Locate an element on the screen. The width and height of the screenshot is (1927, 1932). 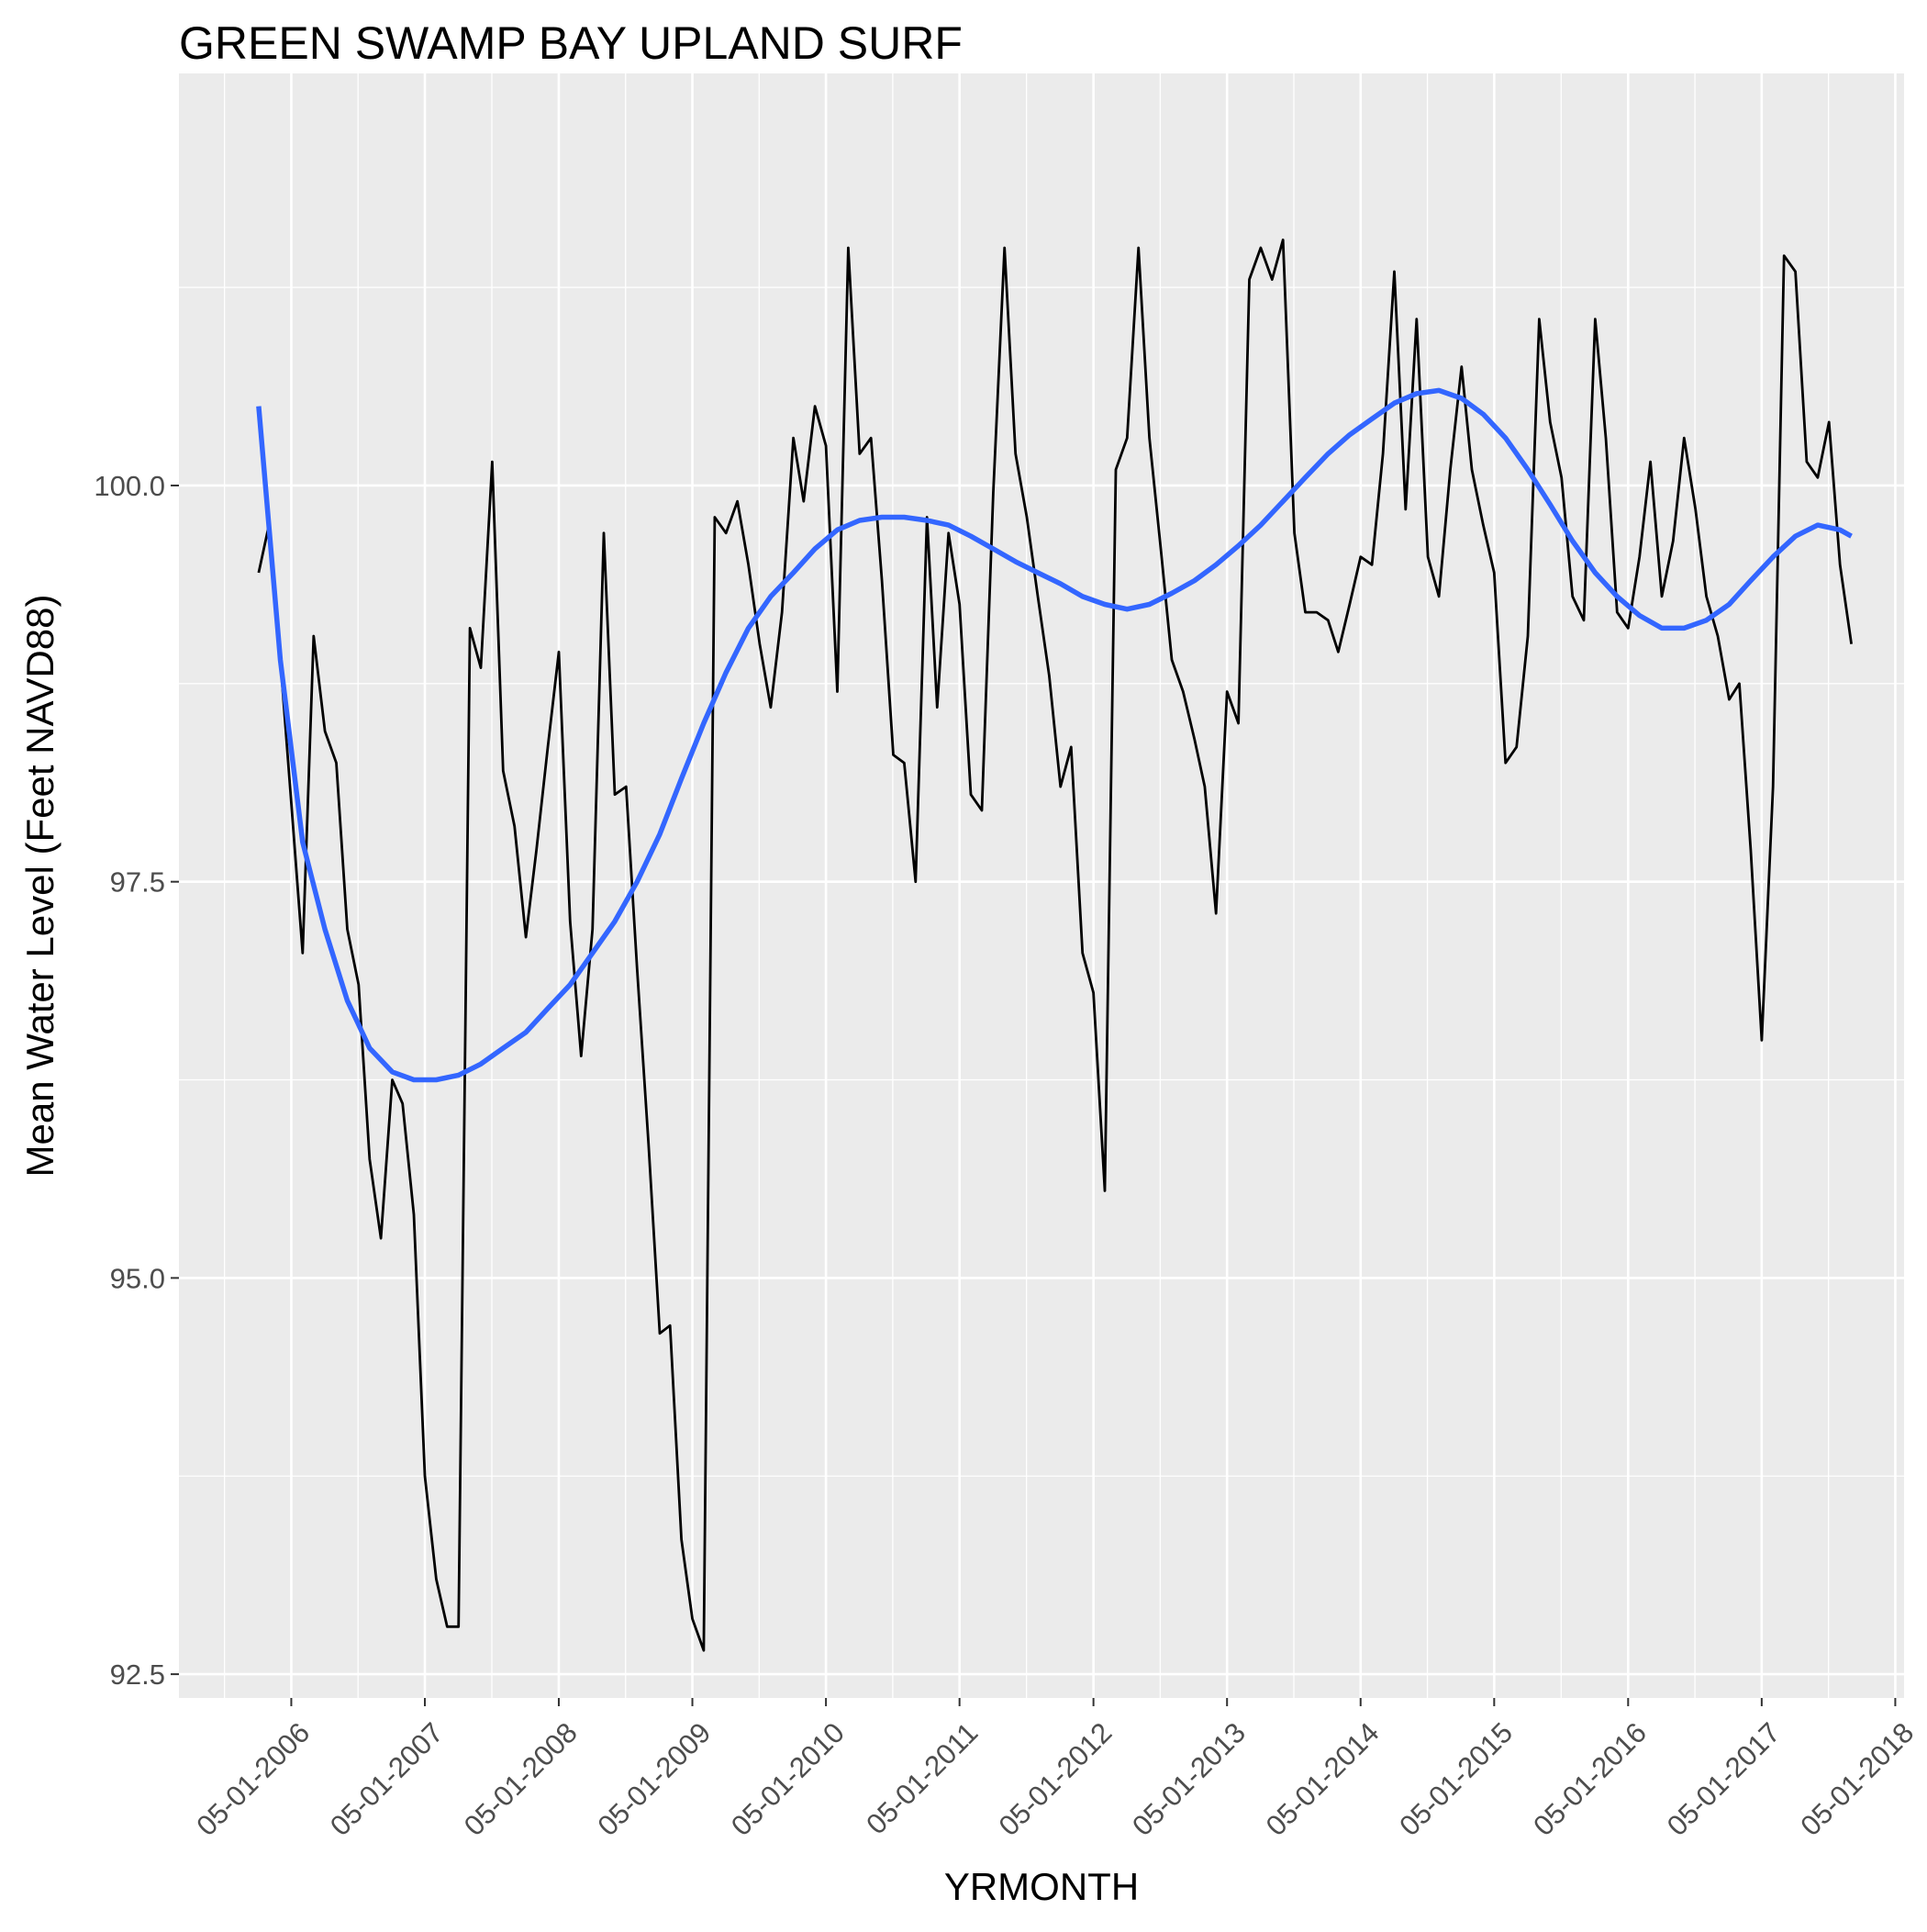
x-tick-label: 05-01-2011 is located at coordinates (922, 1778).